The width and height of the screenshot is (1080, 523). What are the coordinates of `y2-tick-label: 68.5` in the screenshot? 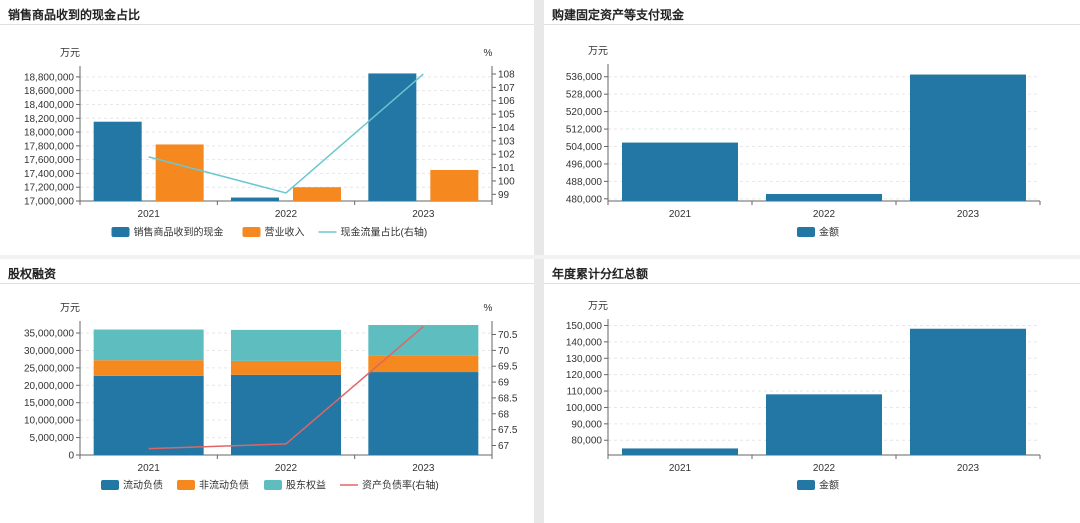 It's located at (508, 398).